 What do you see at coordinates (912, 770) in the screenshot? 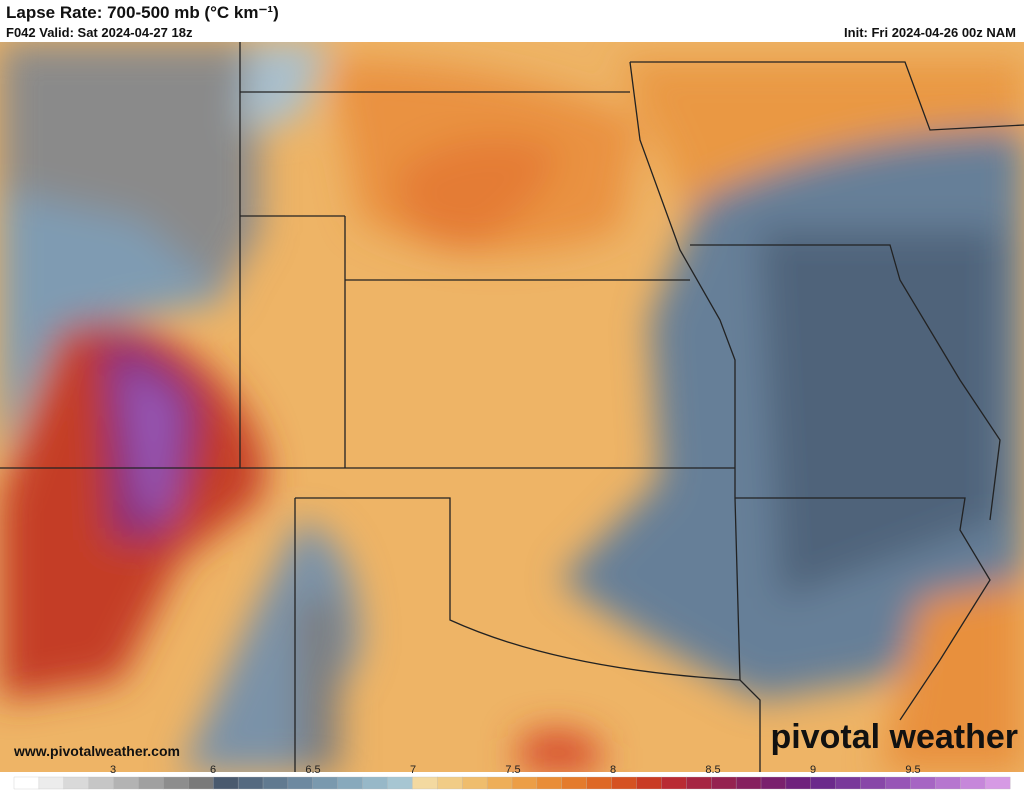
I see `colorbar-label: 9.5` at bounding box center [912, 770].